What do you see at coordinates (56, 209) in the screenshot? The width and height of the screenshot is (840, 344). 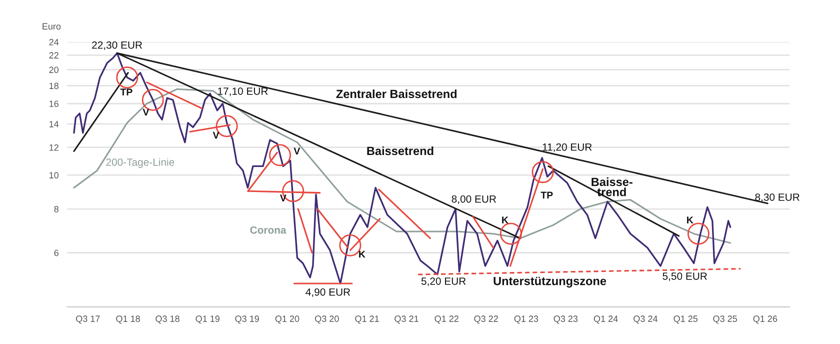 I see `y-tick-label: 8` at bounding box center [56, 209].